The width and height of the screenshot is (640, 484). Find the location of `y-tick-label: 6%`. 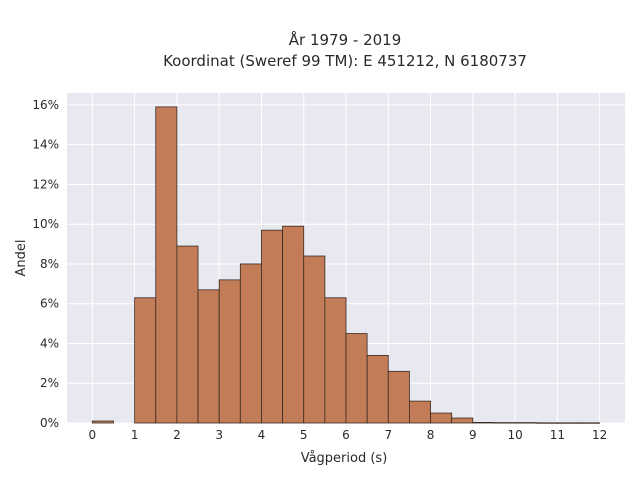

y-tick-label: 6% is located at coordinates (49, 304).